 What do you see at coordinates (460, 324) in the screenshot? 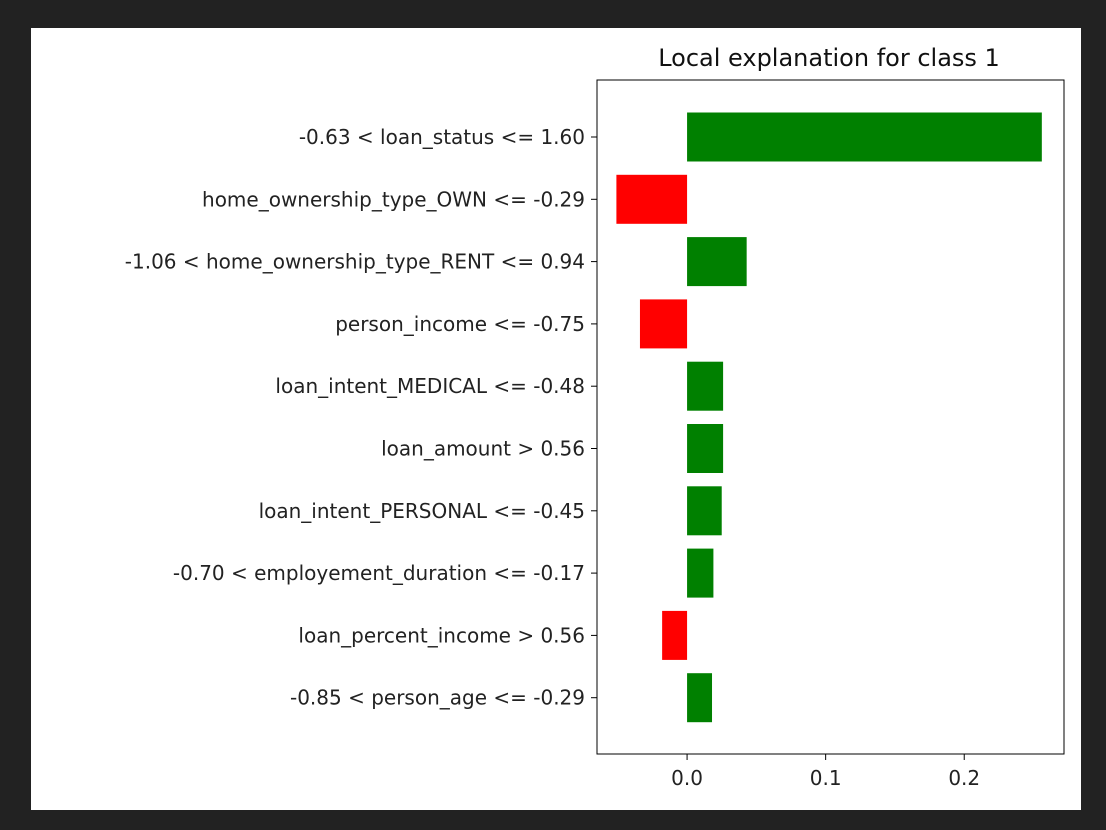
I see `category-label: person_income <= -0.75` at bounding box center [460, 324].